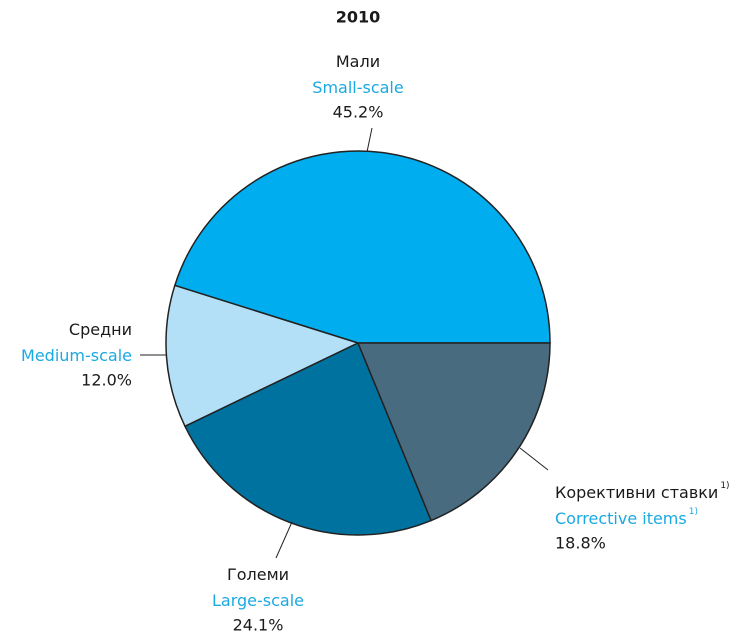 The height and width of the screenshot is (631, 736). What do you see at coordinates (358, 17) in the screenshot?
I see `chart-title: 2010` at bounding box center [358, 17].